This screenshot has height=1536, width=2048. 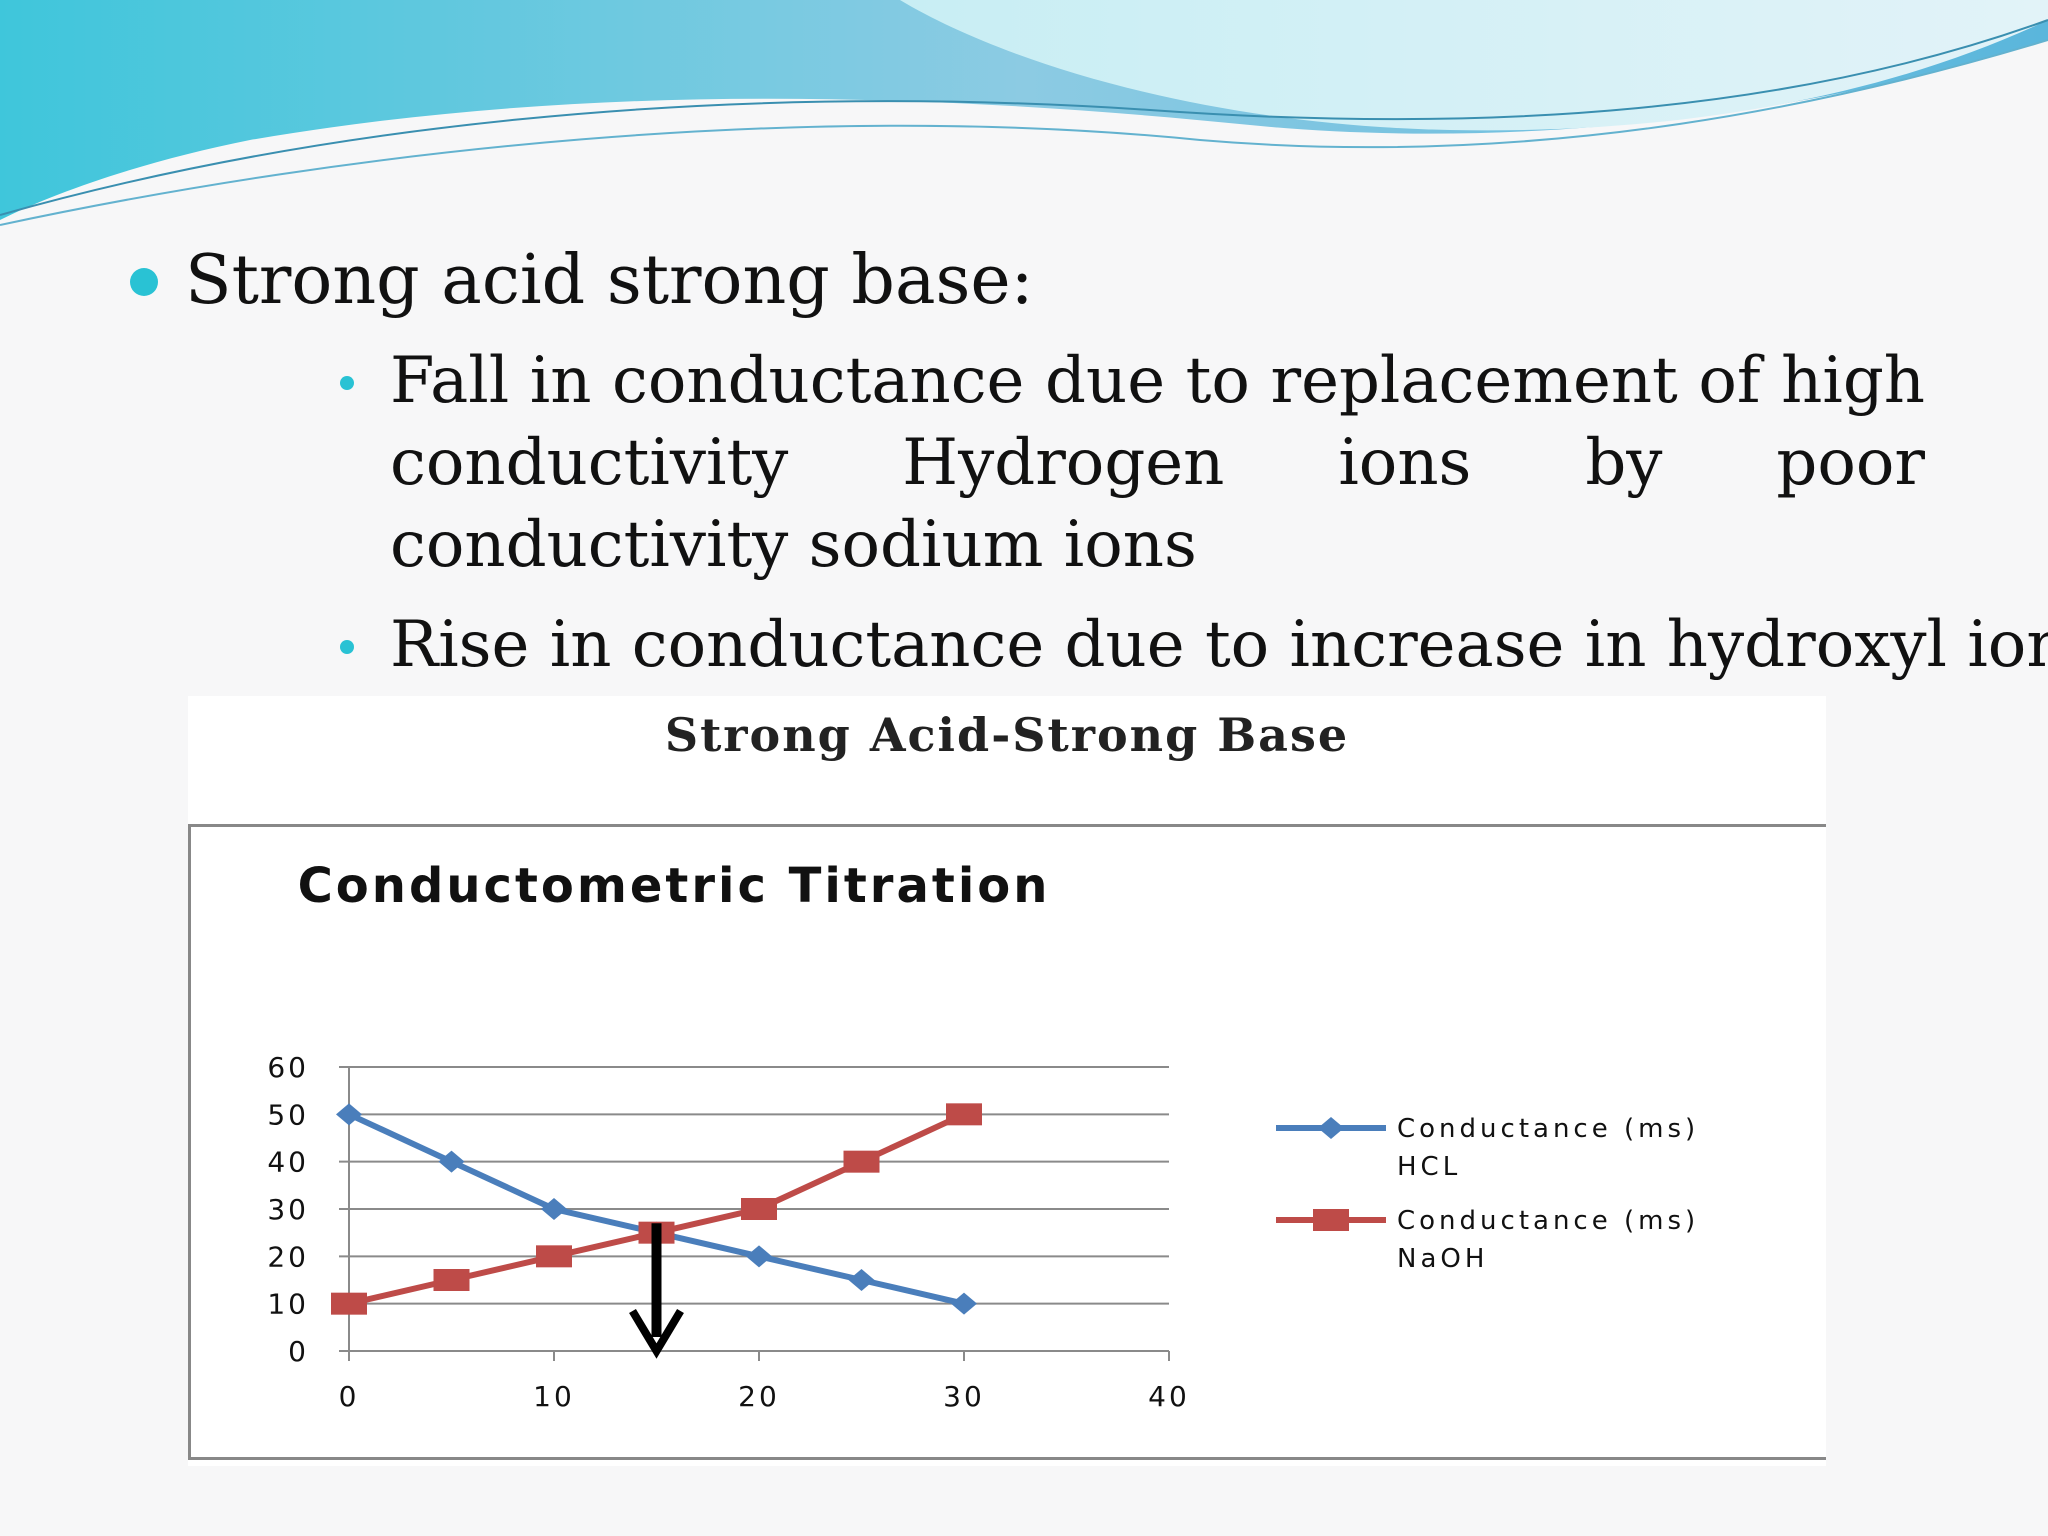 I want to click on legend-label: NaOH, so click(x=1442, y=1259).